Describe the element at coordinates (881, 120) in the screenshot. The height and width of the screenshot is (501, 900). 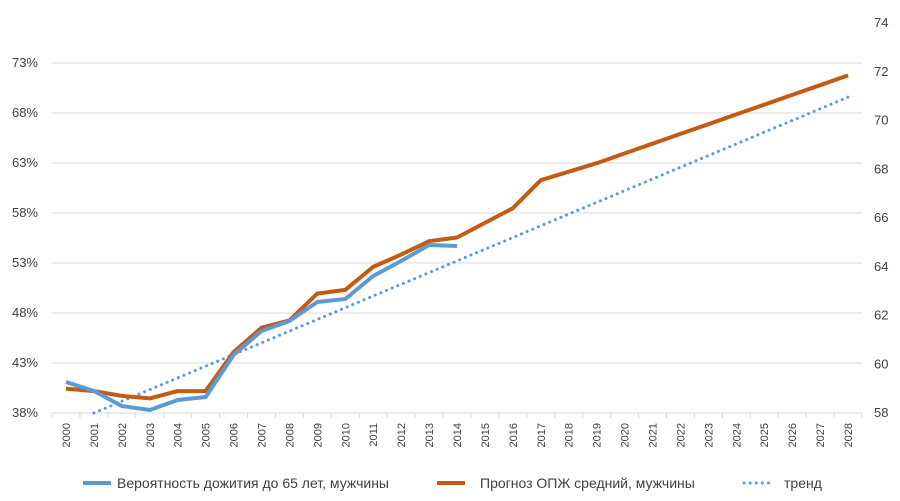
I see `right-tick-label: 70` at that location.